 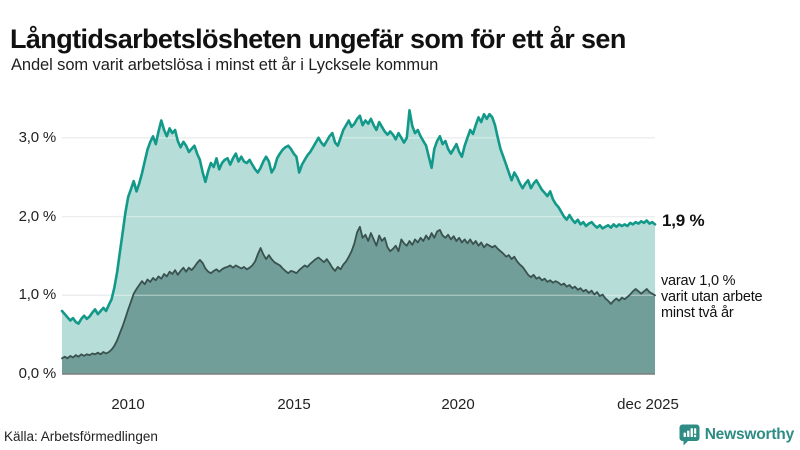 What do you see at coordinates (37, 294) in the screenshot?
I see `y-axis-tick-1: 1,0 %` at bounding box center [37, 294].